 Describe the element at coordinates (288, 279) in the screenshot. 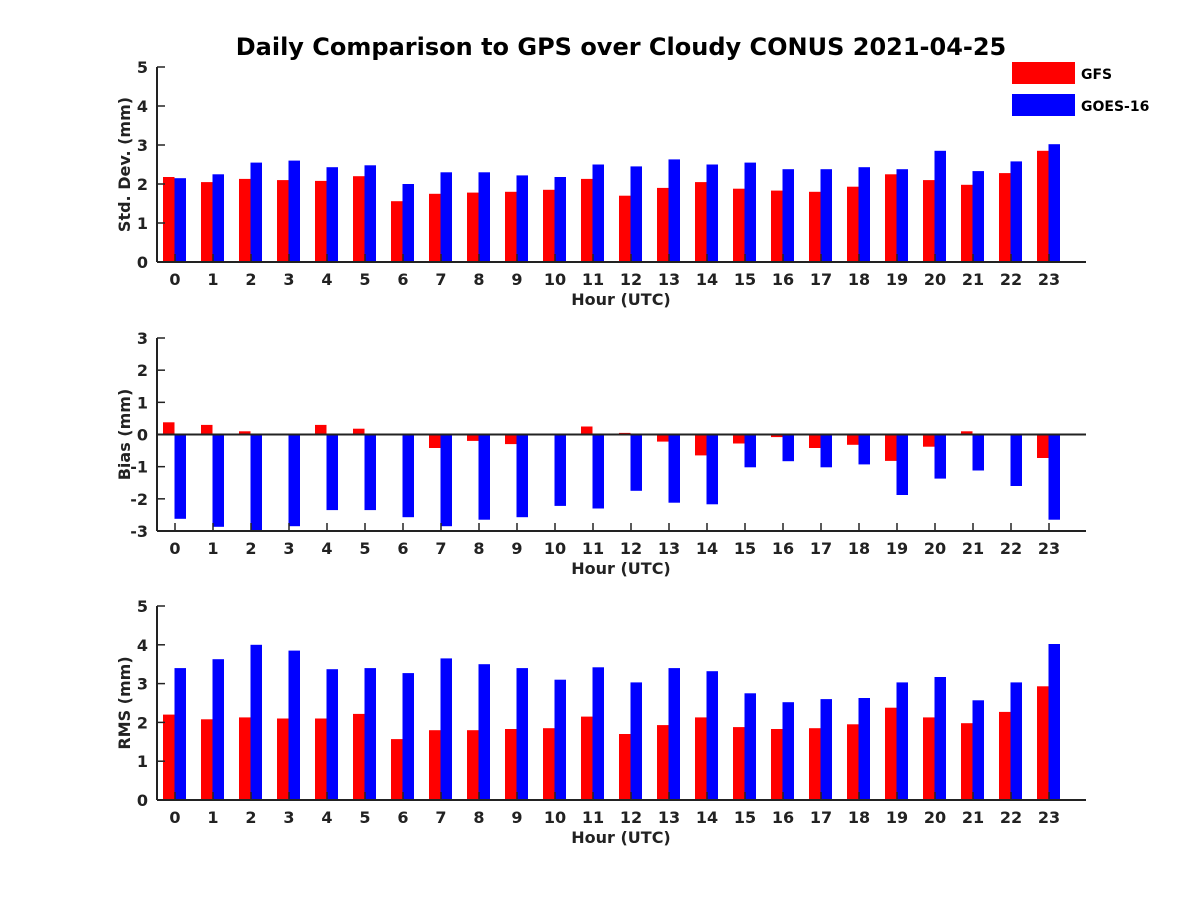

I see `std-dev-x-tick-label: 3` at that location.